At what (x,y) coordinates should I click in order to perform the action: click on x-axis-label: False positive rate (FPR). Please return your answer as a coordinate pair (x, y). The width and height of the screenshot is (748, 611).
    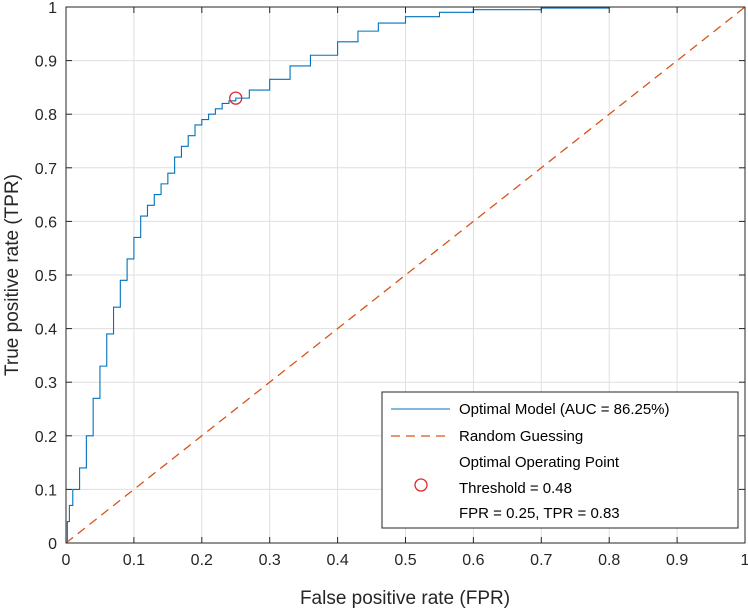
    Looking at the image, I should click on (405, 598).